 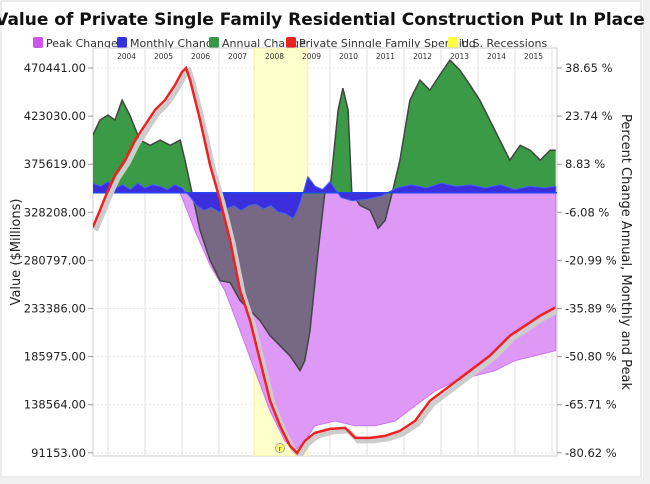 What do you see at coordinates (237, 56) in the screenshot?
I see `x-tick-label: 2007` at bounding box center [237, 56].